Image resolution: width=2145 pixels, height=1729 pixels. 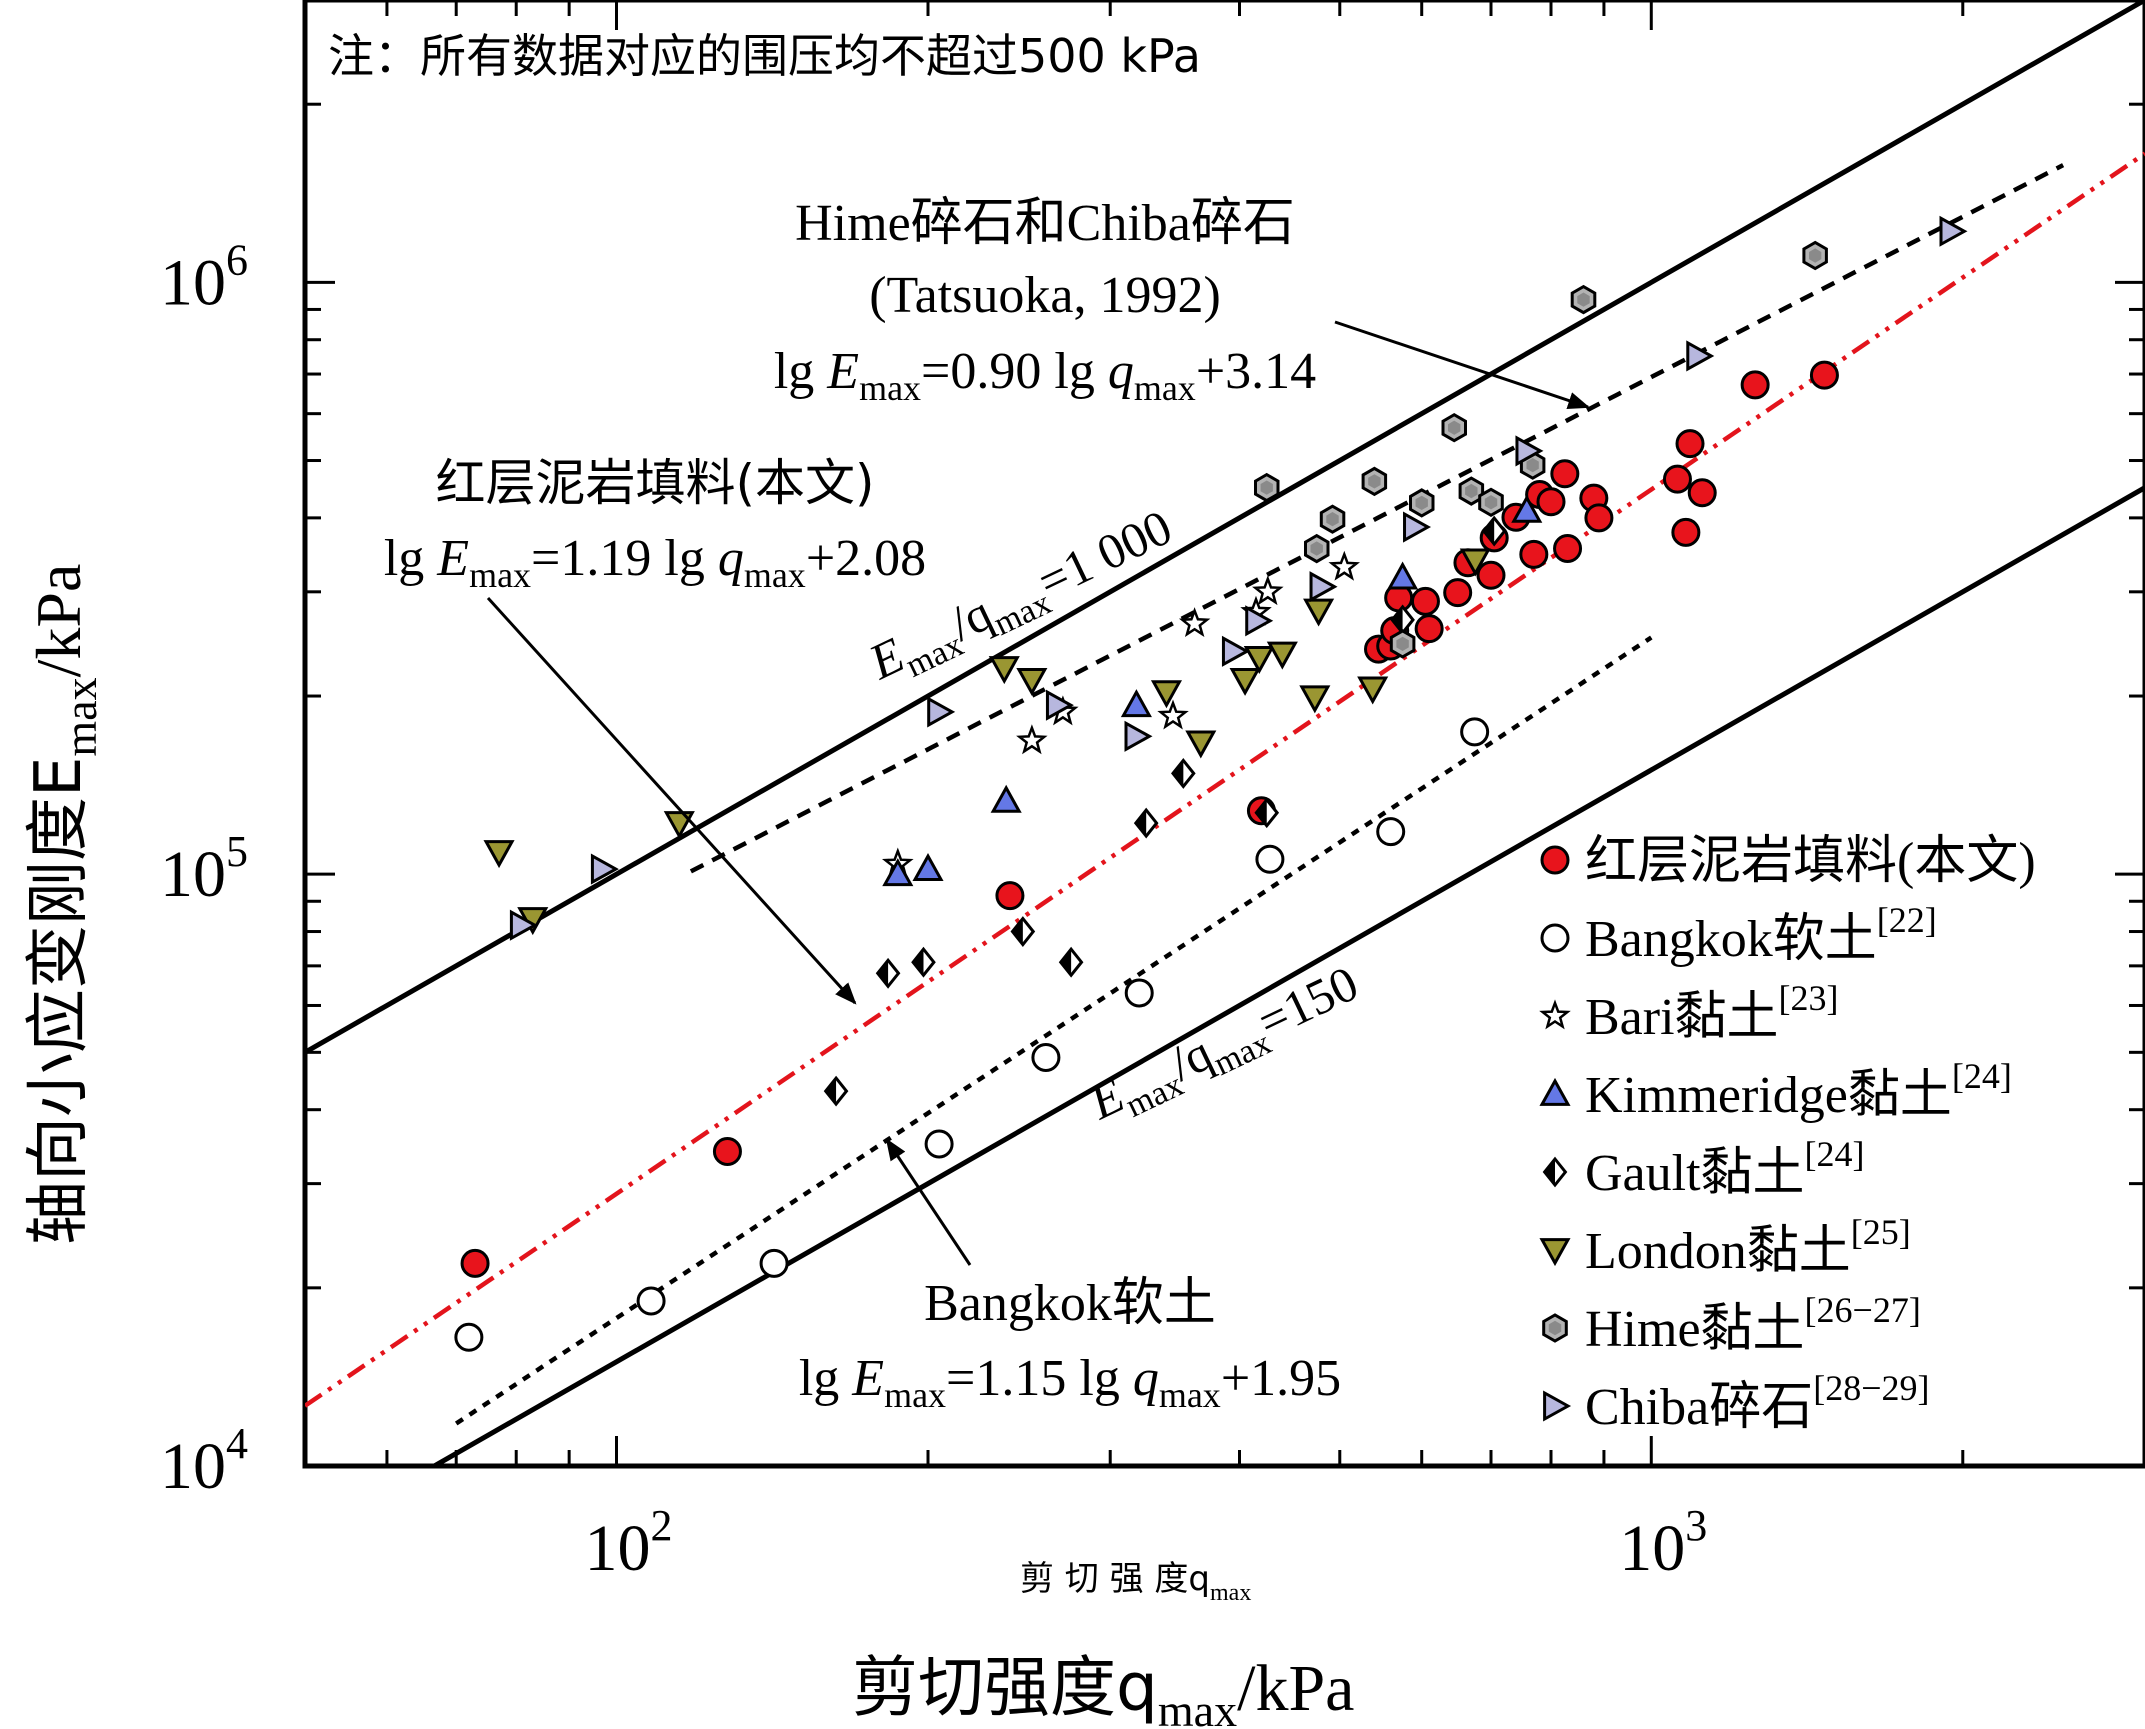 What do you see at coordinates (204, 1461) in the screenshot?
I see `y-tick-label: 10⁴` at bounding box center [204, 1461].